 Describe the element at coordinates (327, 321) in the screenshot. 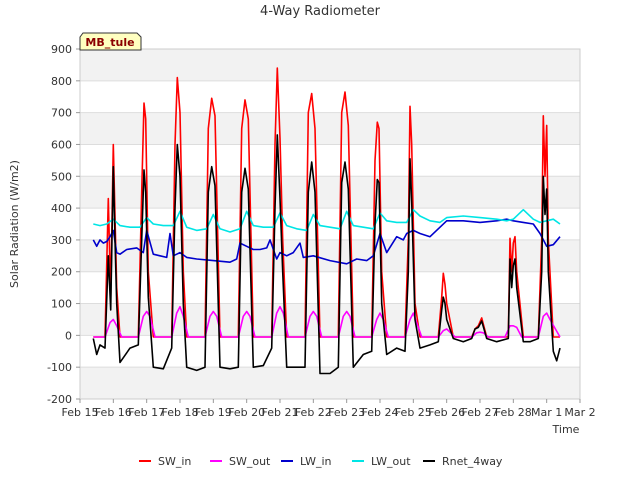

I see `series-line-sw-out` at that location.